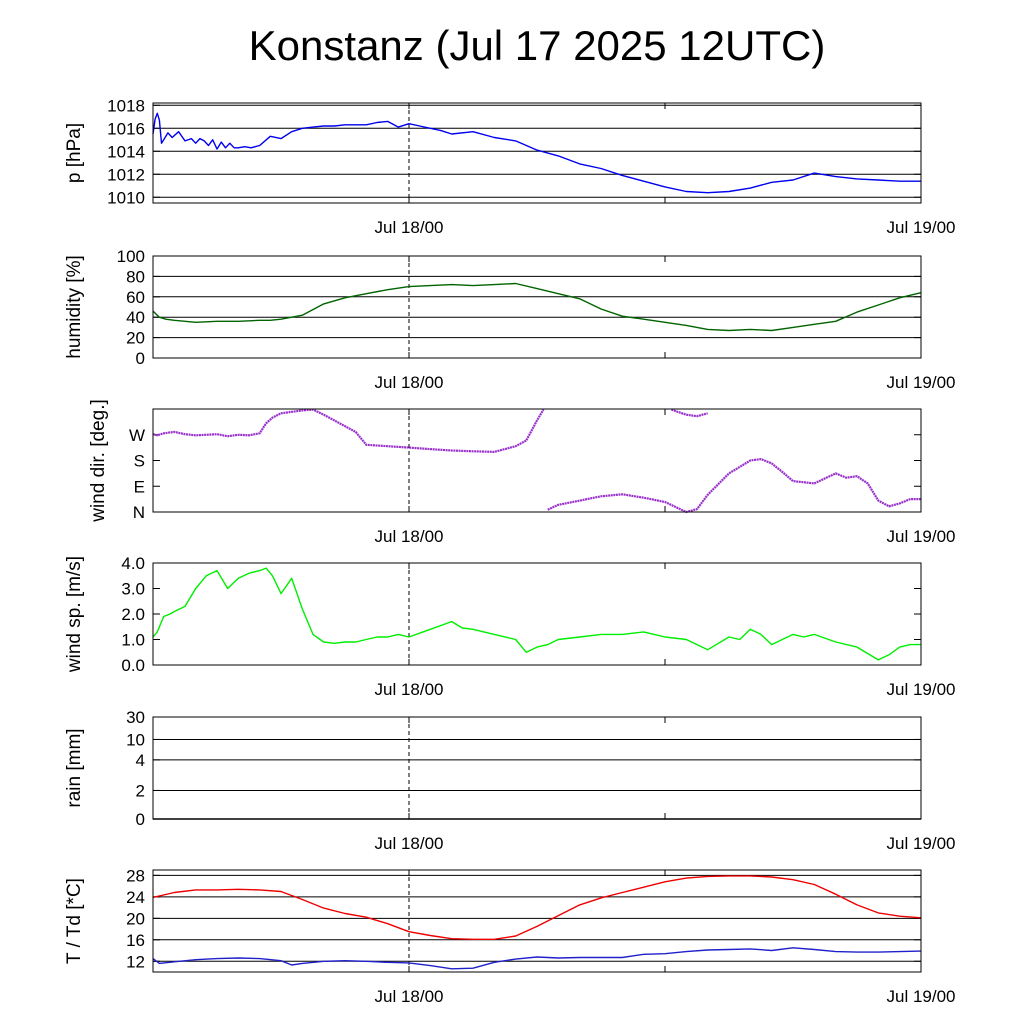 This screenshot has width=1024, height=1024. Describe the element at coordinates (139, 512) in the screenshot. I see `y-tick-label: N` at that location.